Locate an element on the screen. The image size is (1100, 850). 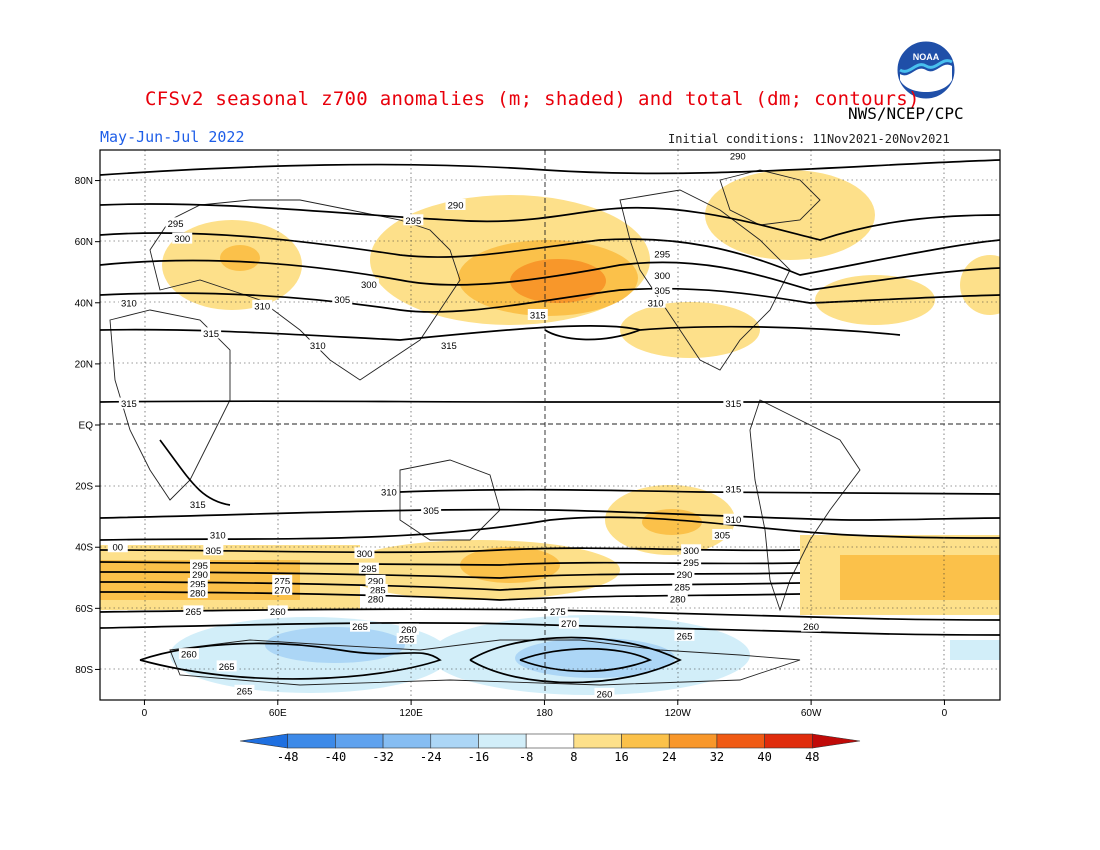
contour-label: 260 is located at coordinates (605, 694).